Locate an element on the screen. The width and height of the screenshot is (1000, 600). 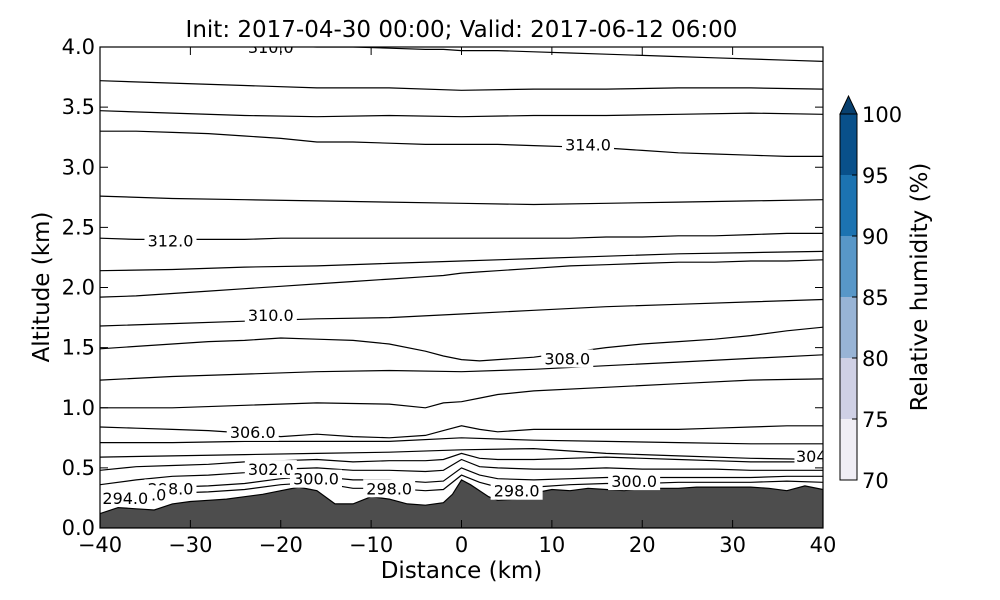
contour-label: 302.0 is located at coordinates (271, 469).